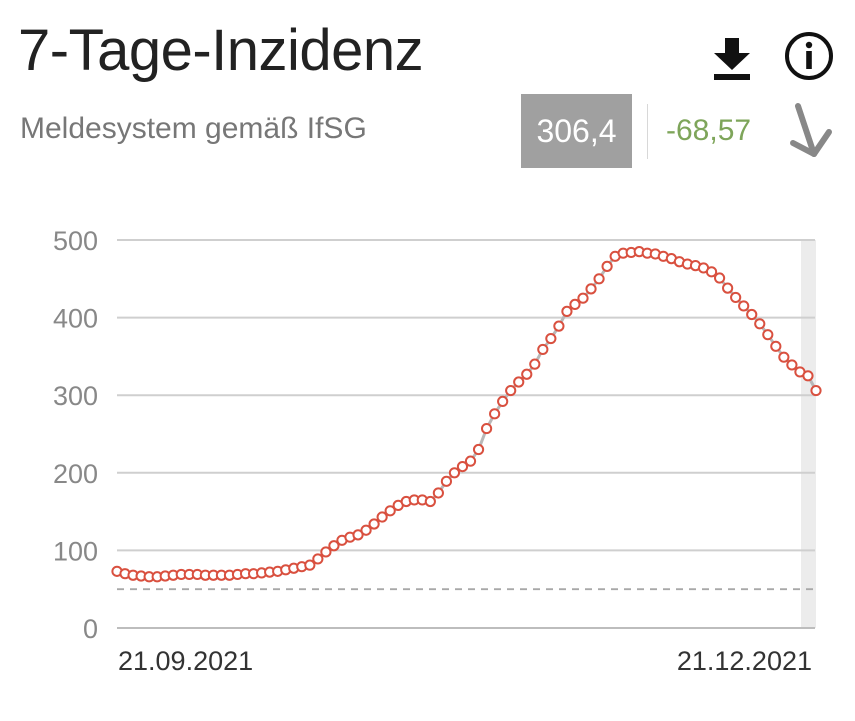 The width and height of the screenshot is (855, 721). Describe the element at coordinates (75, 551) in the screenshot. I see `y-tick-label: 100` at that location.